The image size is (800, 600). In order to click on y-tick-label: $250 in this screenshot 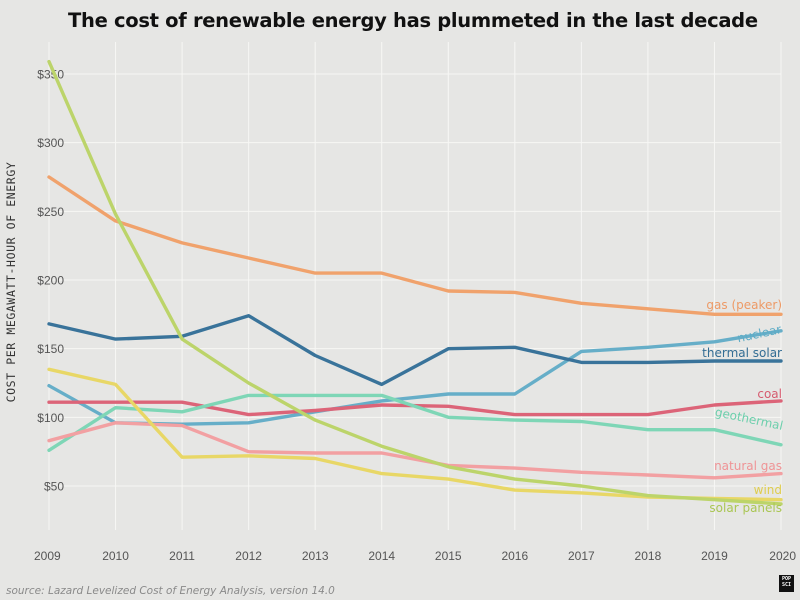, I will do `click(50, 212)`.